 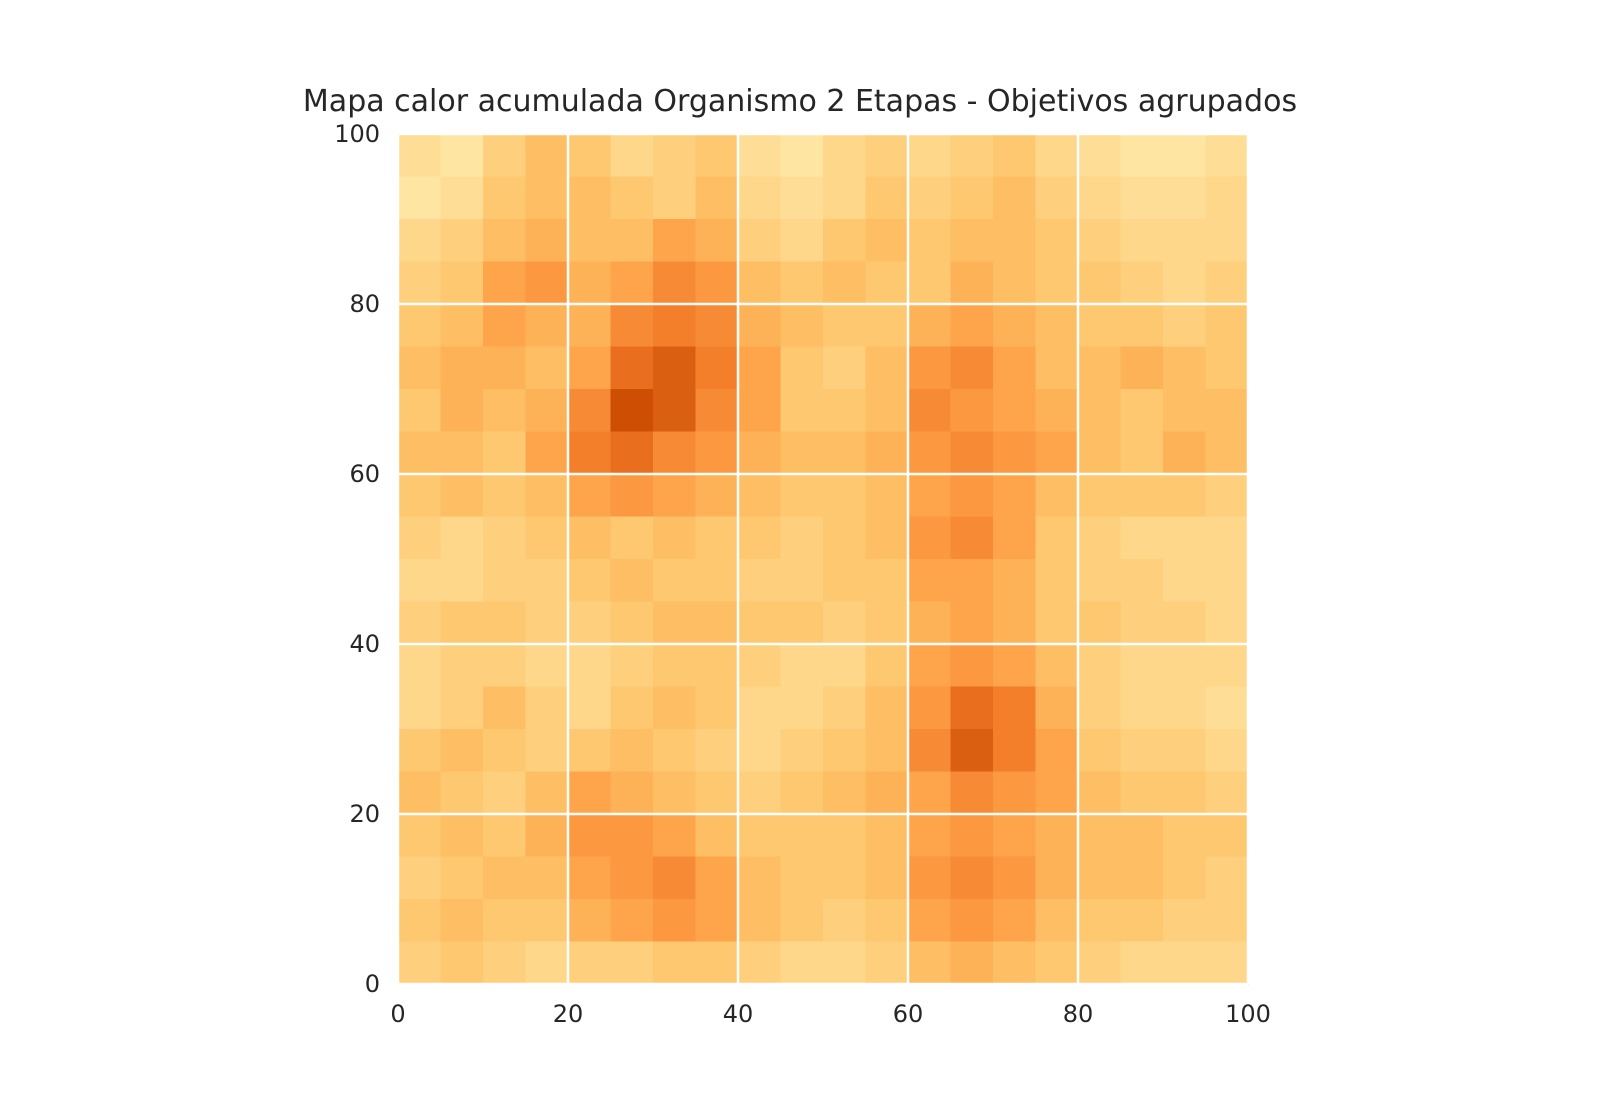 What do you see at coordinates (364, 814) in the screenshot?
I see `y-tick-label: 20` at bounding box center [364, 814].